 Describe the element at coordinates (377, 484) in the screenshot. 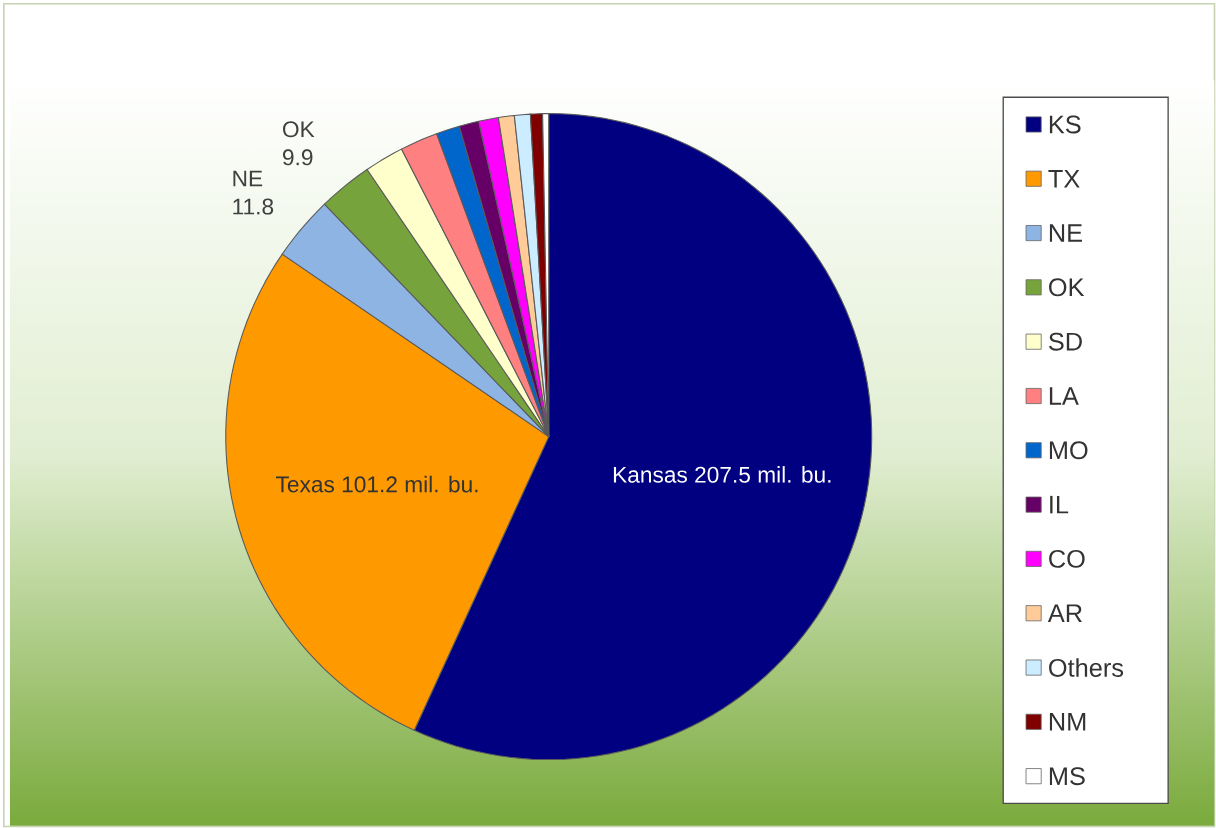

I see `data-label: Texas 101.2 mil. bu.` at that location.